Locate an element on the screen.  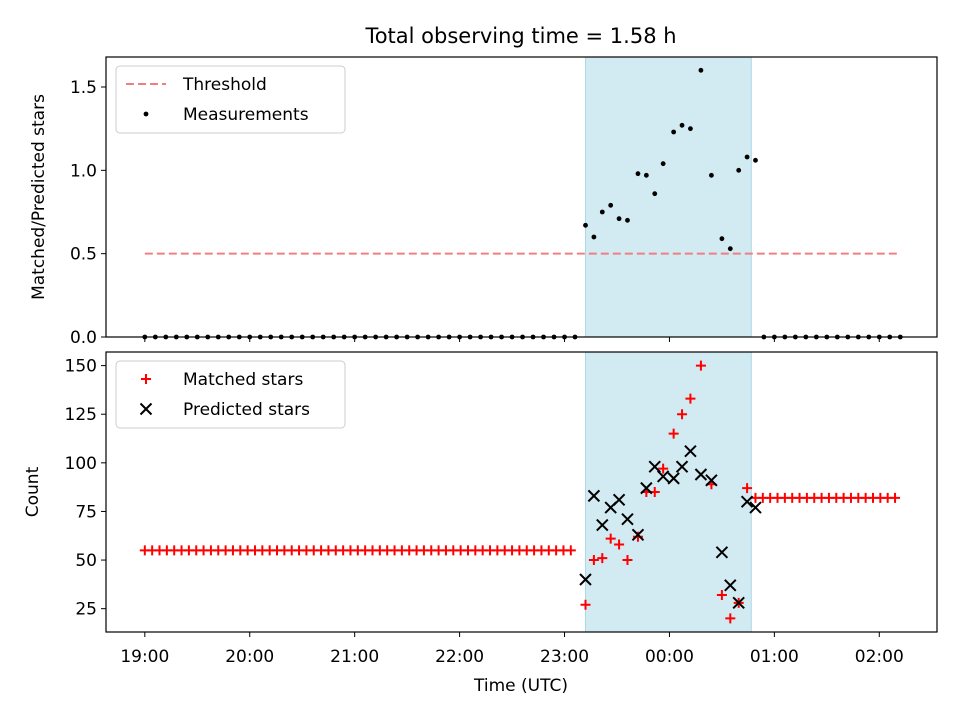
bottom-legend-label: Predicted stars is located at coordinates (246, 410).